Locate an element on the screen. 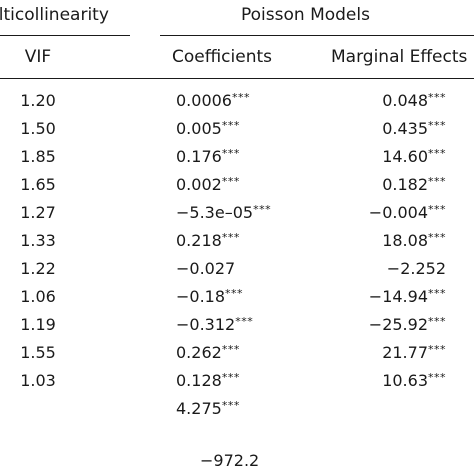 This screenshot has height=474, width=474. marginal-effect-cell: 18.08*** is located at coordinates (414, 240).